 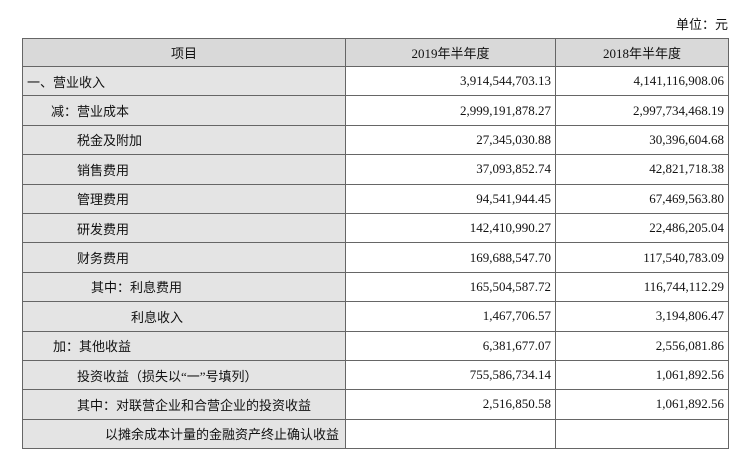 I want to click on value-cell: 27,345,030.88, so click(x=450, y=140).